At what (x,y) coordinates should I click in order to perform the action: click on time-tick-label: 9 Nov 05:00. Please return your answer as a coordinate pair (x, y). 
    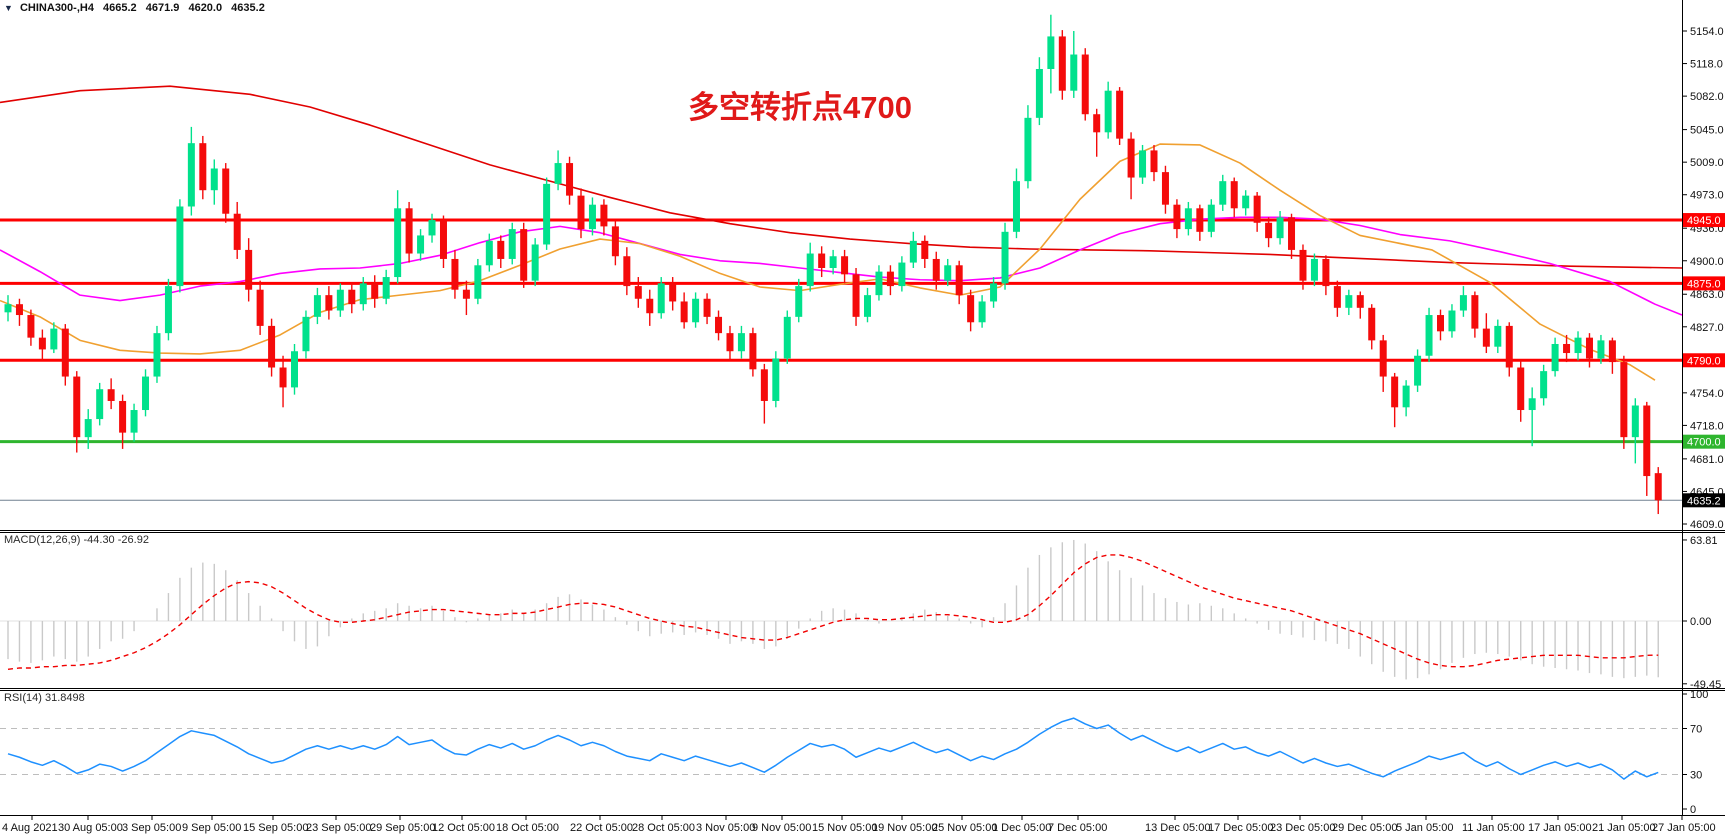
    Looking at the image, I should click on (781, 828).